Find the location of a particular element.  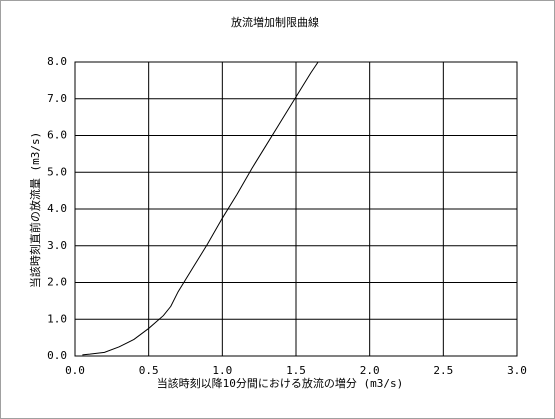

y-tick-label: 7.0 is located at coordinates (57, 98).